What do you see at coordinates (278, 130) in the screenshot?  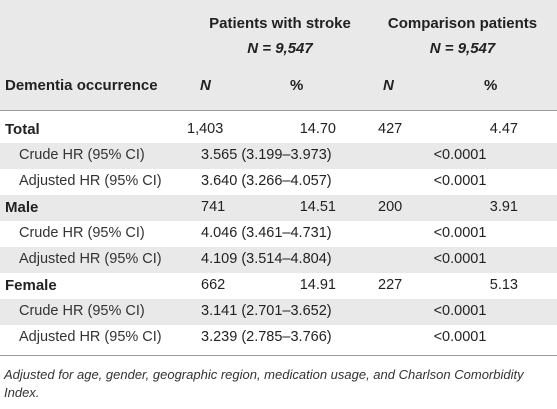 I see `table-row: Total 1,403 14.70 427 4.47` at bounding box center [278, 130].